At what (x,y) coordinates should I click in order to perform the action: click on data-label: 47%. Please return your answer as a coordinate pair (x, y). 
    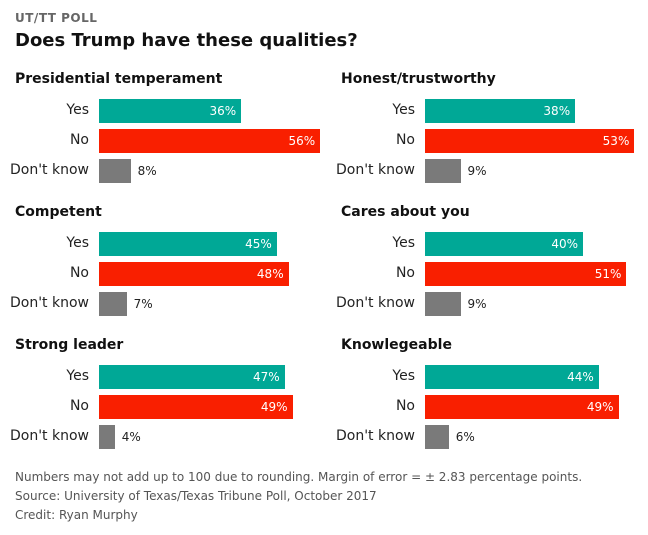
    Looking at the image, I should click on (266, 377).